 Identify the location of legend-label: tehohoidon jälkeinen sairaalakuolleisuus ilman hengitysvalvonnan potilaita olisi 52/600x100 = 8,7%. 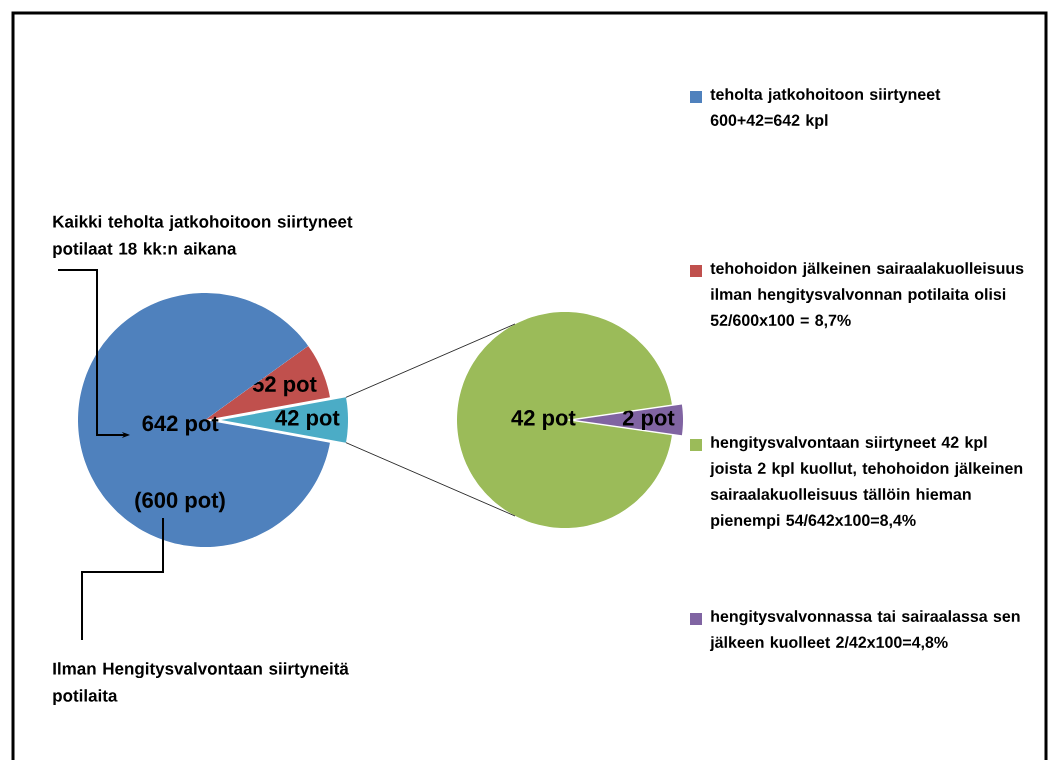
(867, 295).